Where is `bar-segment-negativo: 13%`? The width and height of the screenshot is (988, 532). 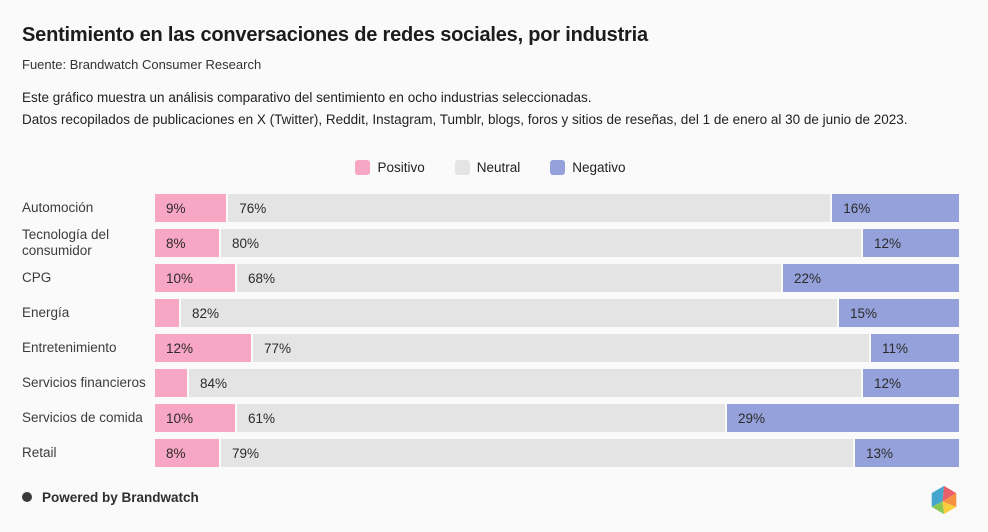 bar-segment-negativo: 13% is located at coordinates (907, 453).